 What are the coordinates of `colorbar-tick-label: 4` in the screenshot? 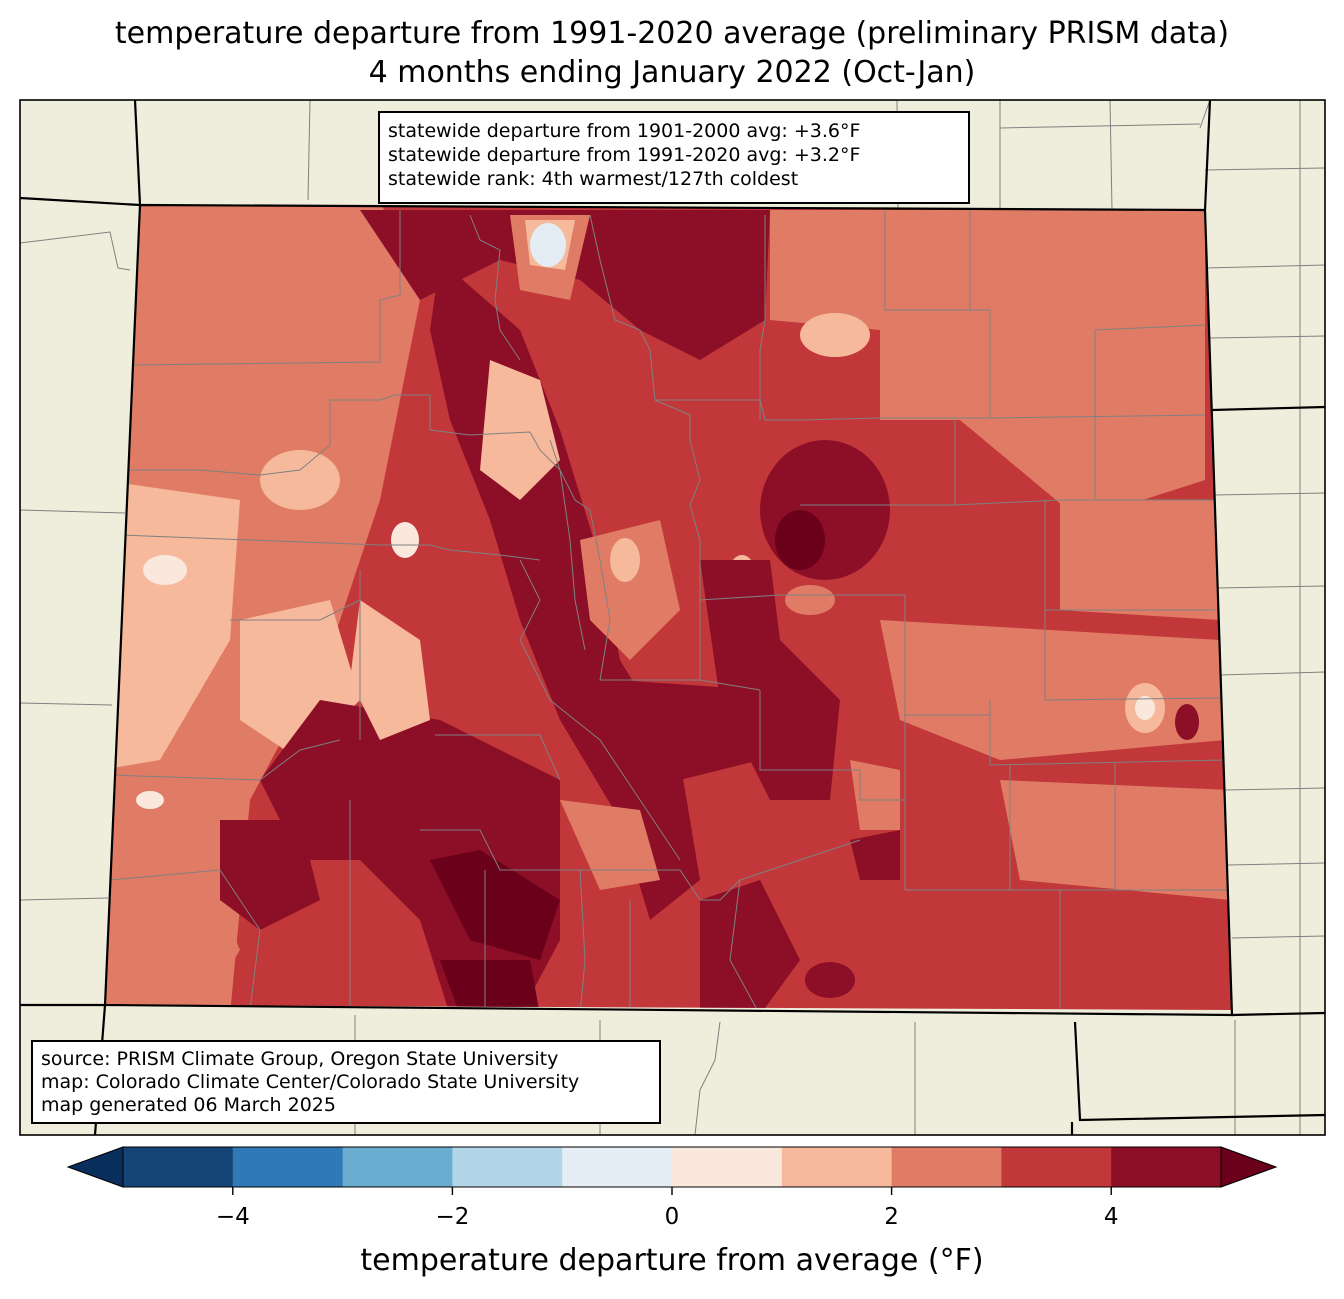 It's located at (1111, 1217).